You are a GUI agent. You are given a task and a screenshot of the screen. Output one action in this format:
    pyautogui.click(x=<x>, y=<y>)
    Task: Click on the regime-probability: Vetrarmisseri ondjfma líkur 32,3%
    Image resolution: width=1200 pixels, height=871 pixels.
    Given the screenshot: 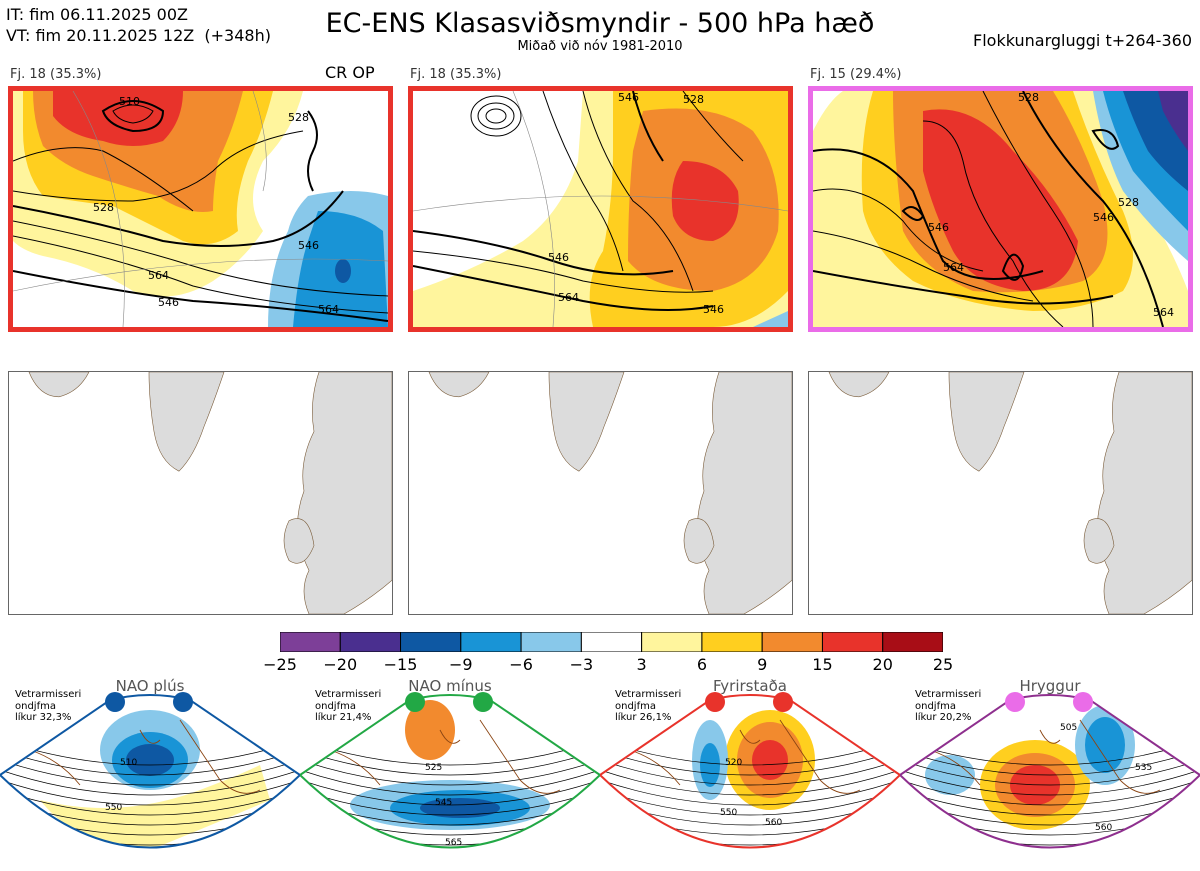 What is the action you would take?
    pyautogui.click(x=48, y=706)
    